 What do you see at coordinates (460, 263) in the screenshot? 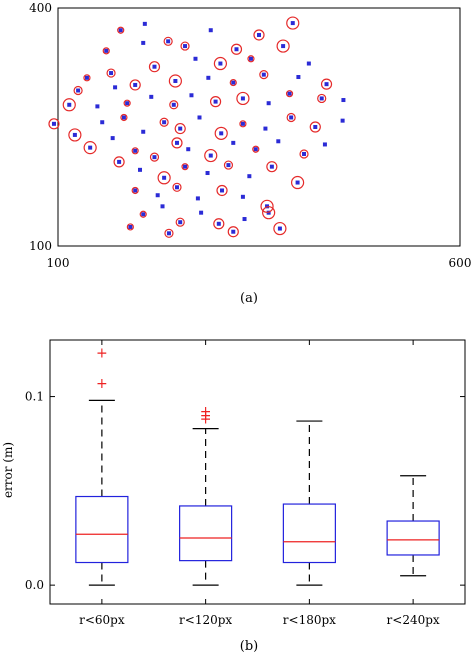
I see `x-tick-label-right: 600` at bounding box center [460, 263].